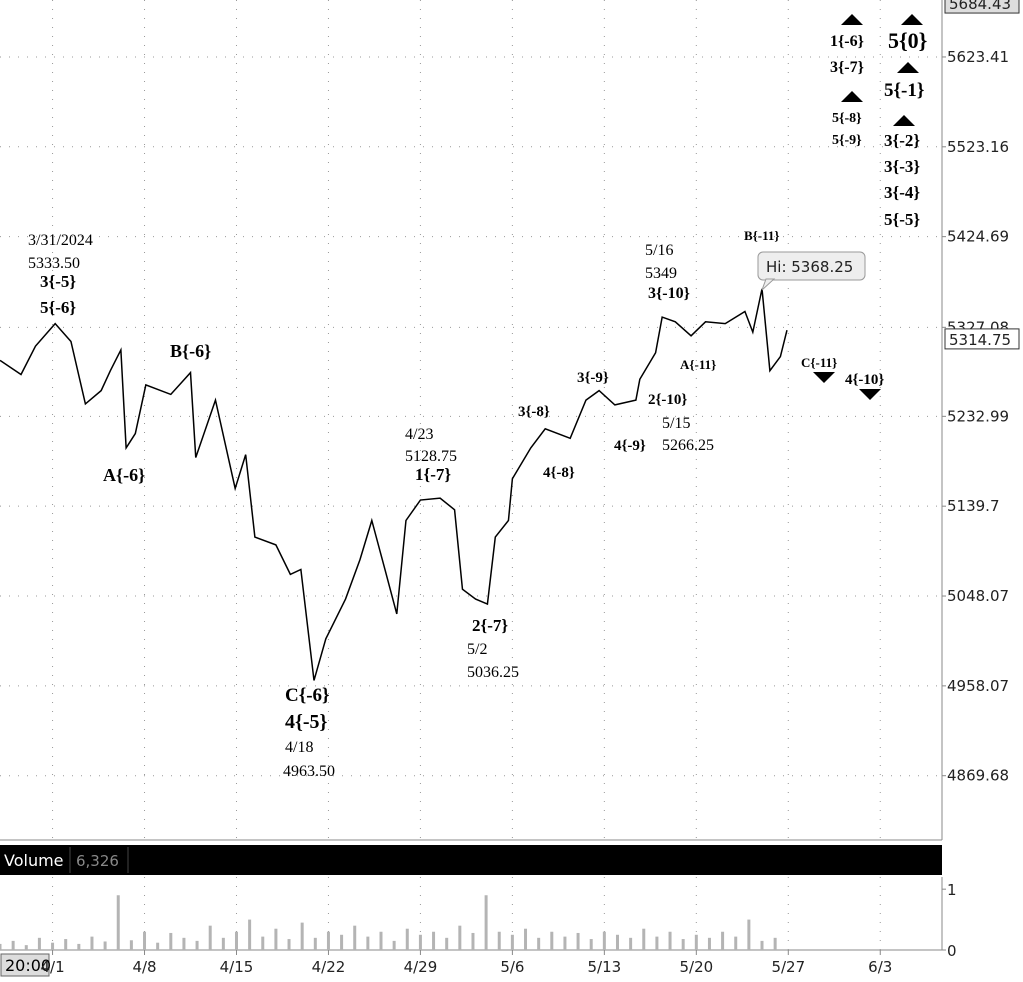 This screenshot has height=982, width=1023. I want to click on y-tick-label: 4958.07, so click(978, 686).